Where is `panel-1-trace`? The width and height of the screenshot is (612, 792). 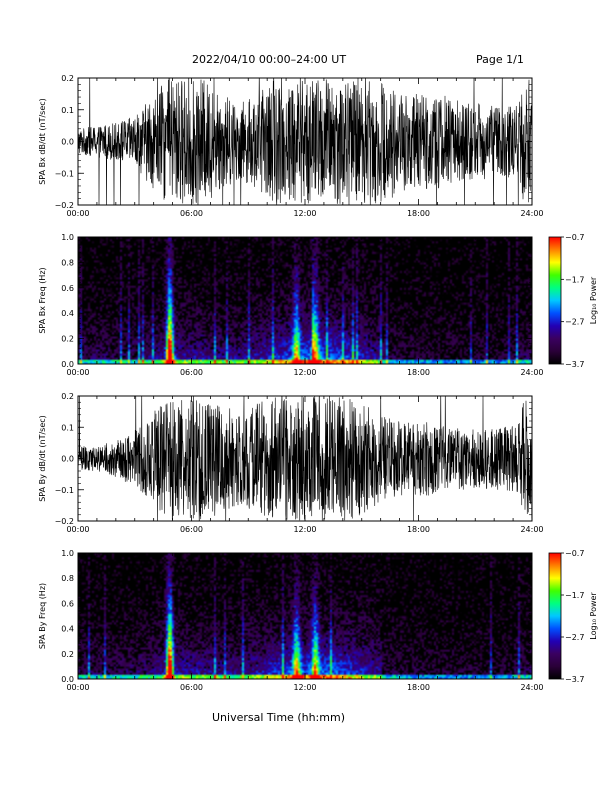 panel-1-trace is located at coordinates (305, 141).